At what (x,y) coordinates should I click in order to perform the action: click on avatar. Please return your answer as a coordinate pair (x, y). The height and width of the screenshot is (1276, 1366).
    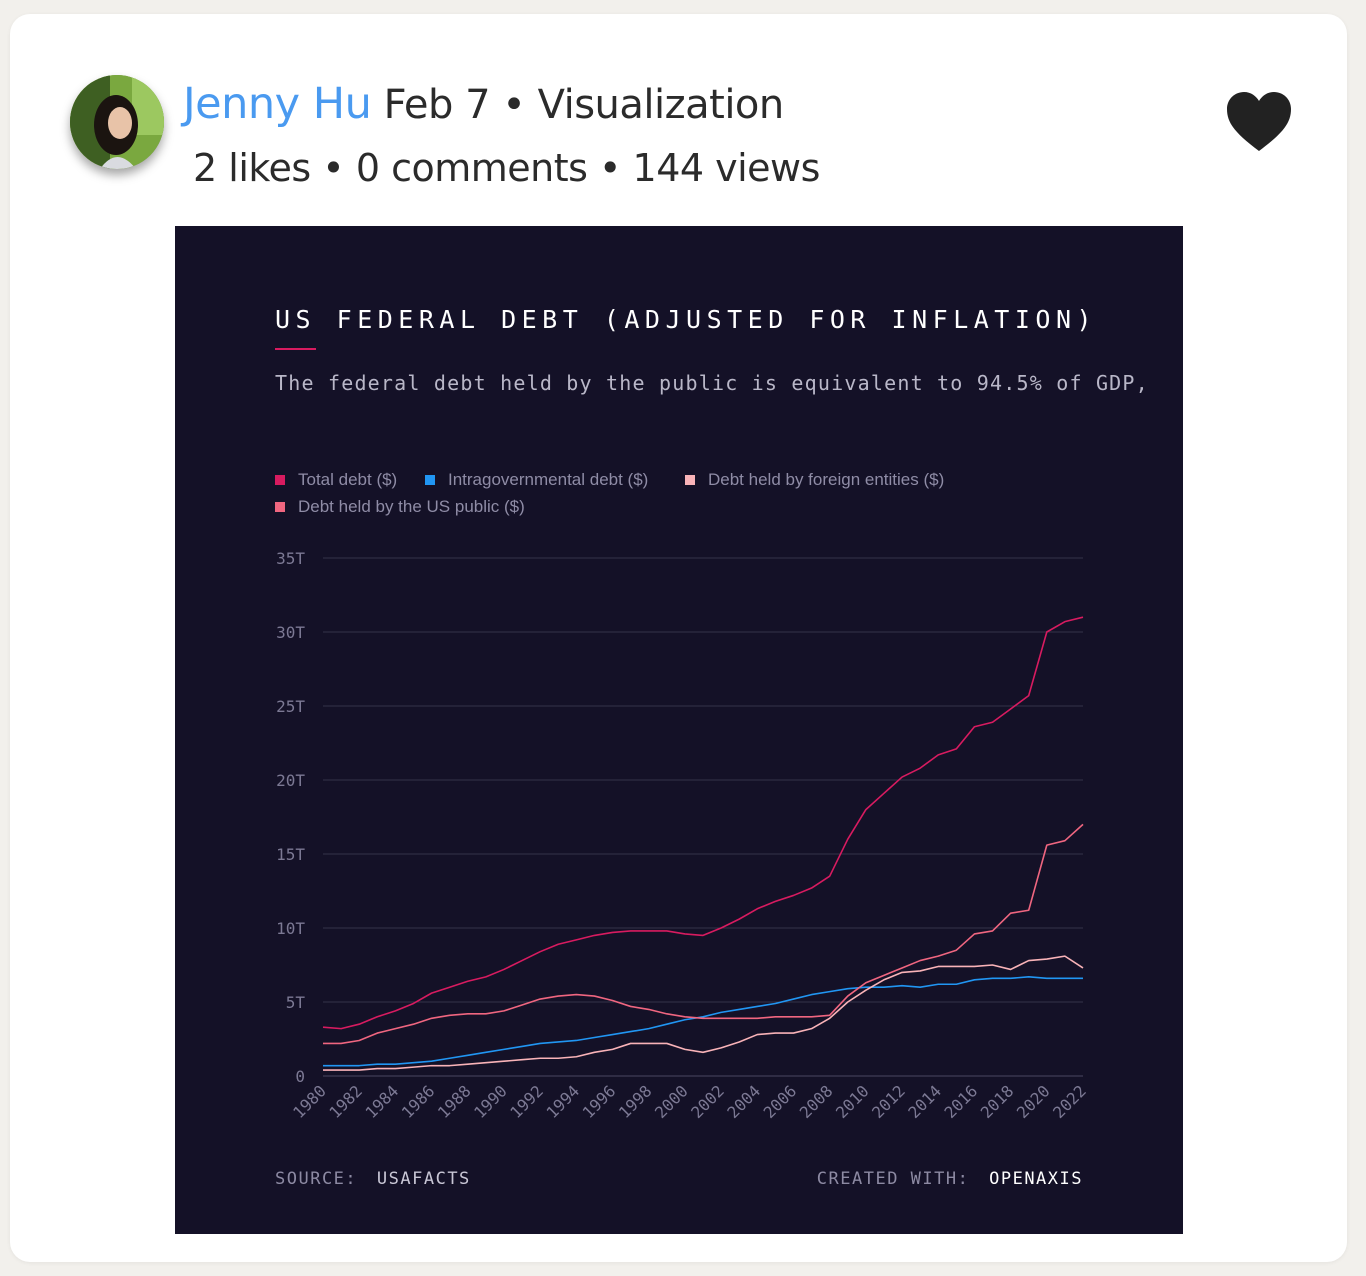
    Looking at the image, I should click on (117, 122).